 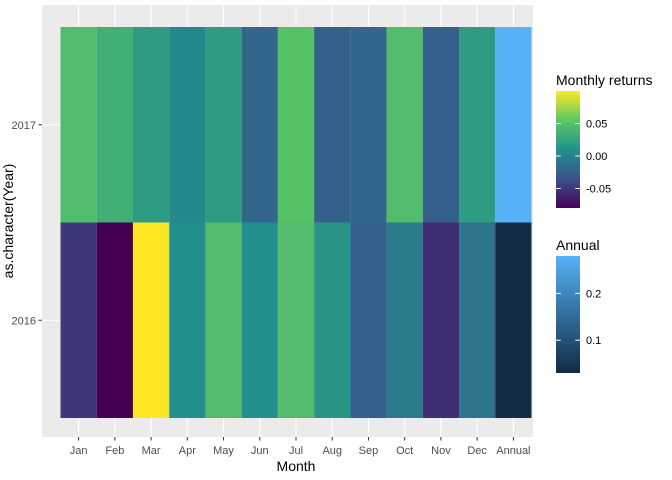 What do you see at coordinates (441, 320) in the screenshot?
I see `heatmap-cell-nov-2016` at bounding box center [441, 320].